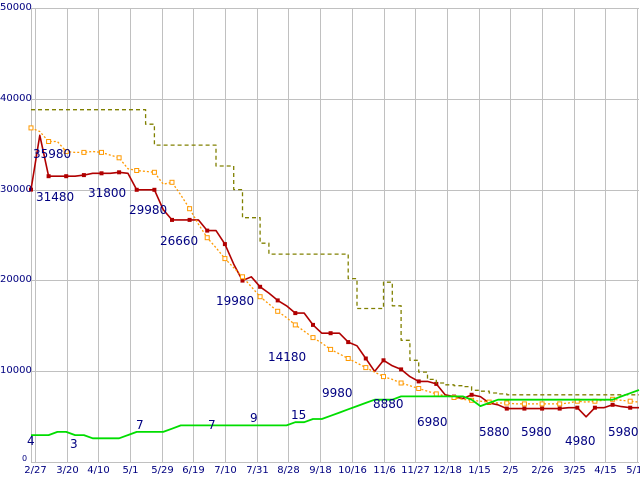 The height and width of the screenshot is (480, 640). I want to click on x-axis-tick-label: 7/31, so click(257, 470).